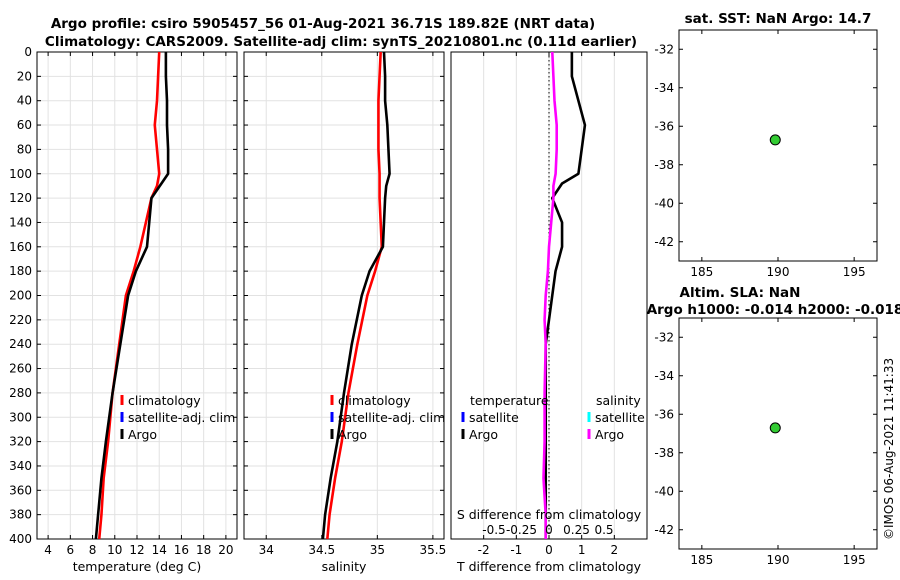 Image resolution: width=900 pixels, height=580 pixels. Describe the element at coordinates (664, 530) in the screenshot. I see `sla_location-ytick-label: -42` at that location.